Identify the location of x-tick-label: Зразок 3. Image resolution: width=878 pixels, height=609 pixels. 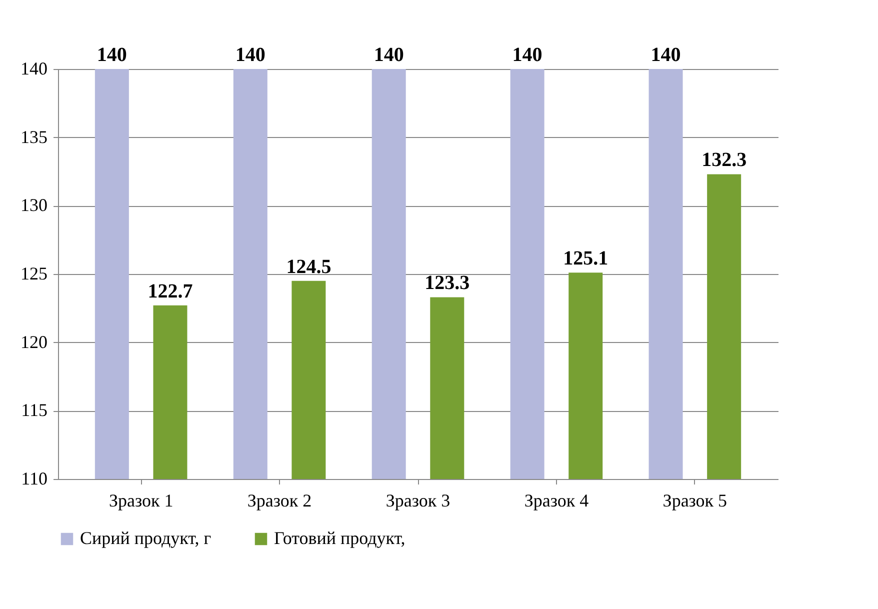
(418, 500).